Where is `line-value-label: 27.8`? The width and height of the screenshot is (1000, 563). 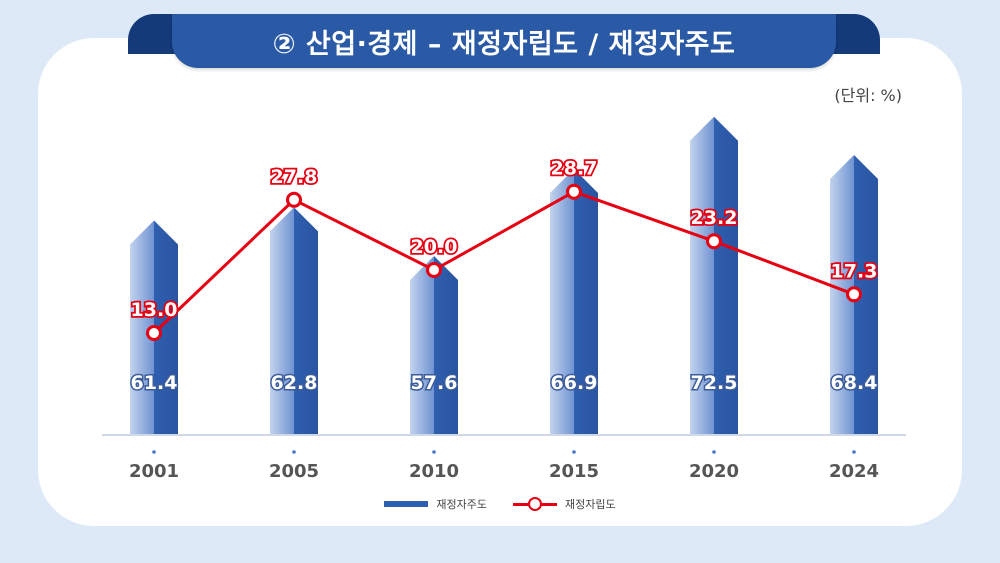 line-value-label: 27.8 is located at coordinates (294, 177).